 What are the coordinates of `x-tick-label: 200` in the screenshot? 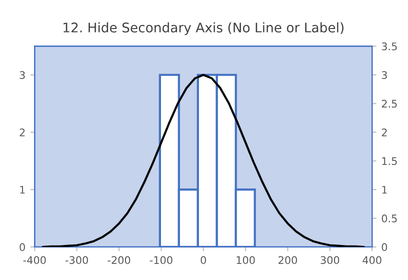 It's located at (287, 260).